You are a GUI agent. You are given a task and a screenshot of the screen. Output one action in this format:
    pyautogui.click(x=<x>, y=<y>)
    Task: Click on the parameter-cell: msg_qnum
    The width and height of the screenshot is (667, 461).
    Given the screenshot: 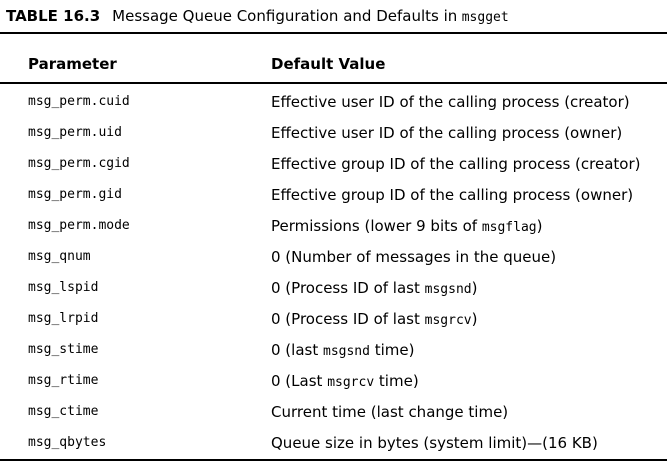 What is the action you would take?
    pyautogui.click(x=59, y=256)
    